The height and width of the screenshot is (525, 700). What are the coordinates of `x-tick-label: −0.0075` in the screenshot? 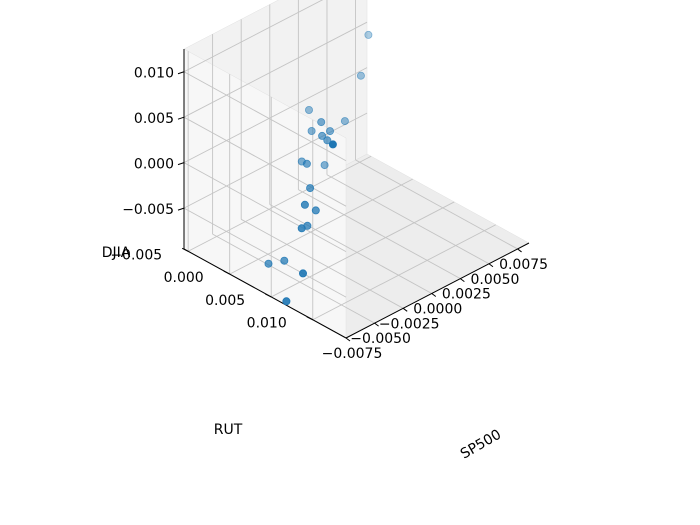 It's located at (352, 354).